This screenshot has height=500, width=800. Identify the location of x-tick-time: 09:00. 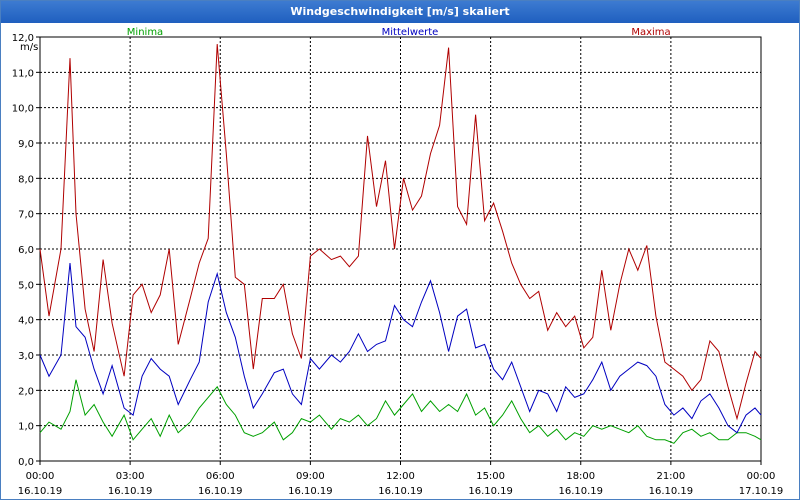
(310, 476).